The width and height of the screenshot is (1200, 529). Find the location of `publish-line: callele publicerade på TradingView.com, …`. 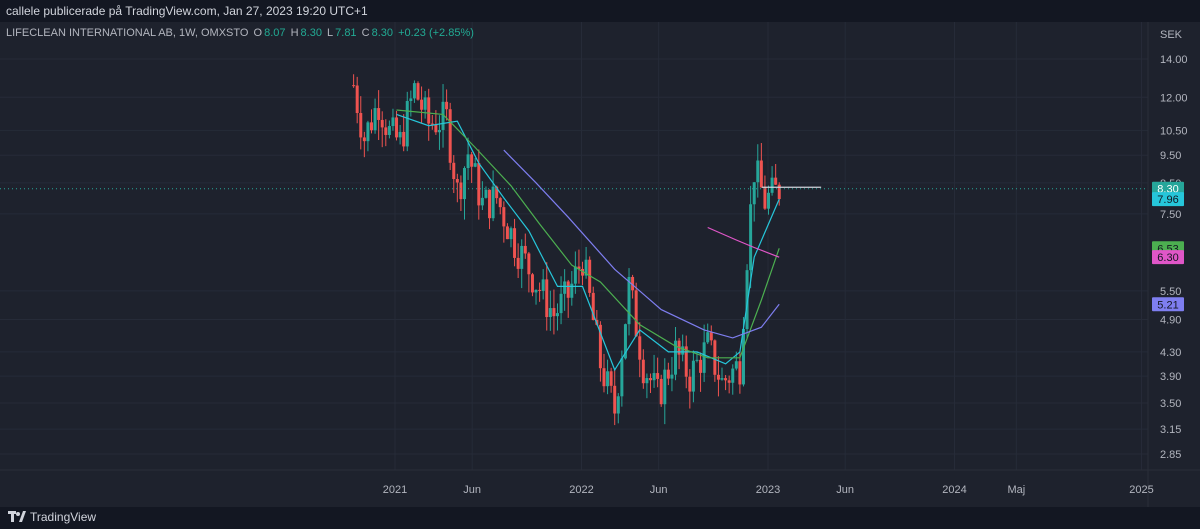

publish-line: callele publicerade på TradingView.com, … is located at coordinates (187, 11).